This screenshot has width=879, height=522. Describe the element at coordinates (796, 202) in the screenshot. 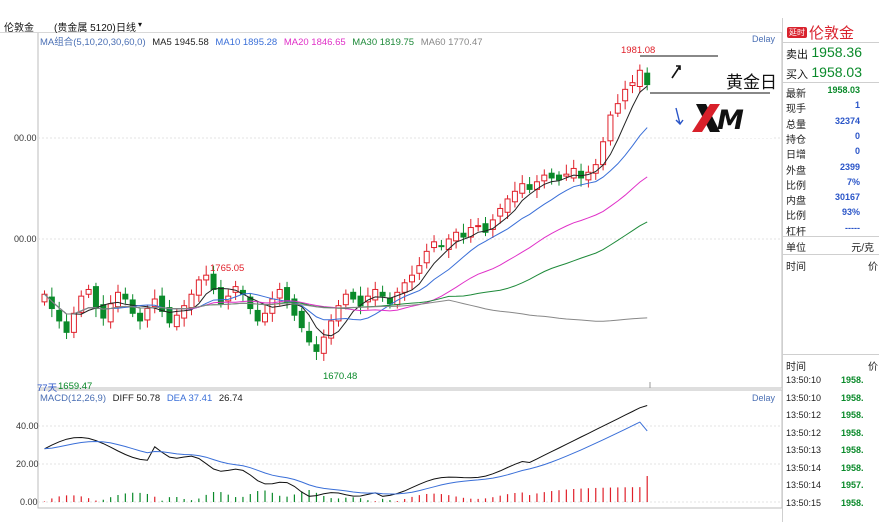

I see `stat-label: 内盘` at that location.